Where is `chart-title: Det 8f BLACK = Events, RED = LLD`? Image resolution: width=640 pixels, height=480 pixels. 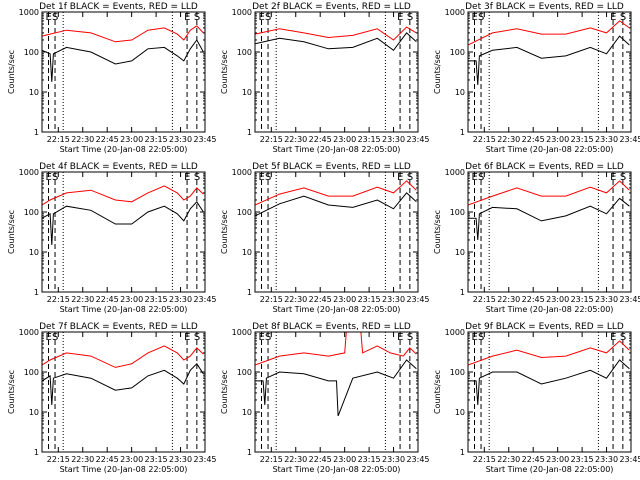 chart-title: Det 8f BLACK = Events, RED = LLD is located at coordinates (331, 327).